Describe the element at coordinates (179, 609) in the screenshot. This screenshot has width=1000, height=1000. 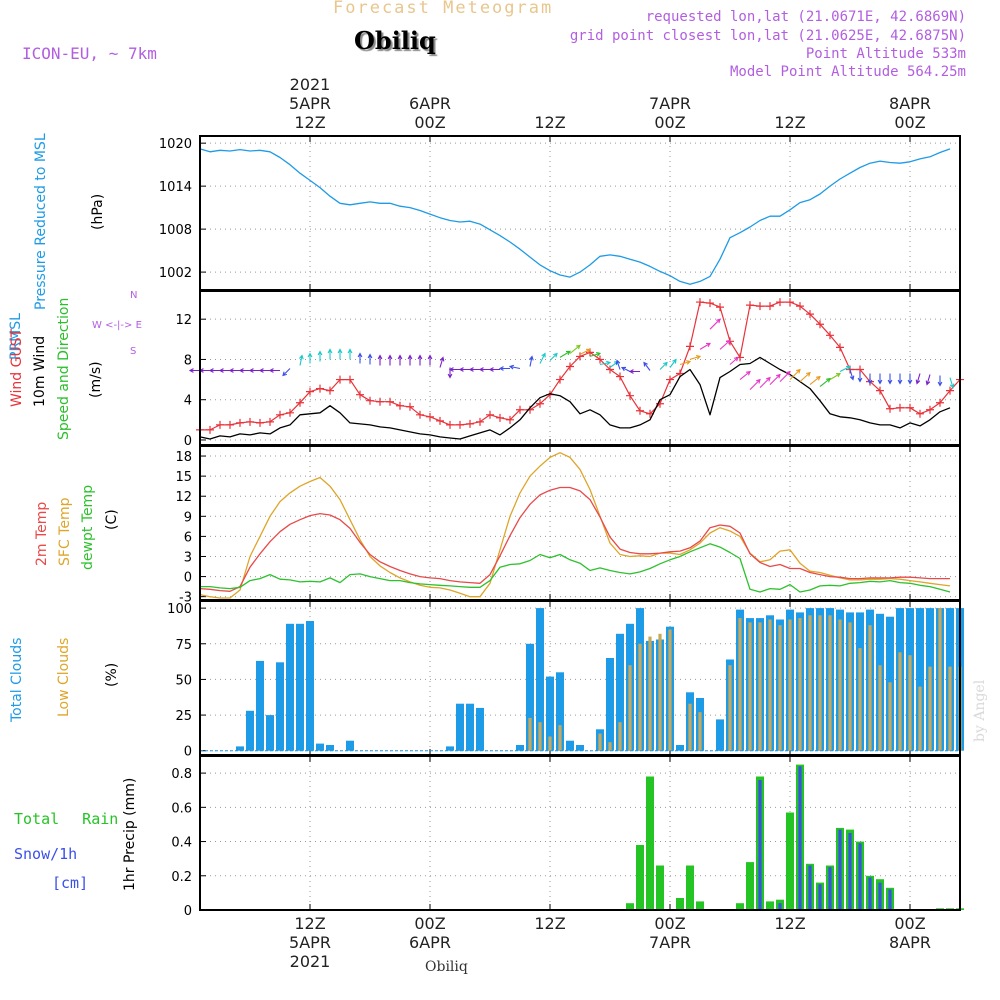
I see `clouds-tick-label: 100` at that location.